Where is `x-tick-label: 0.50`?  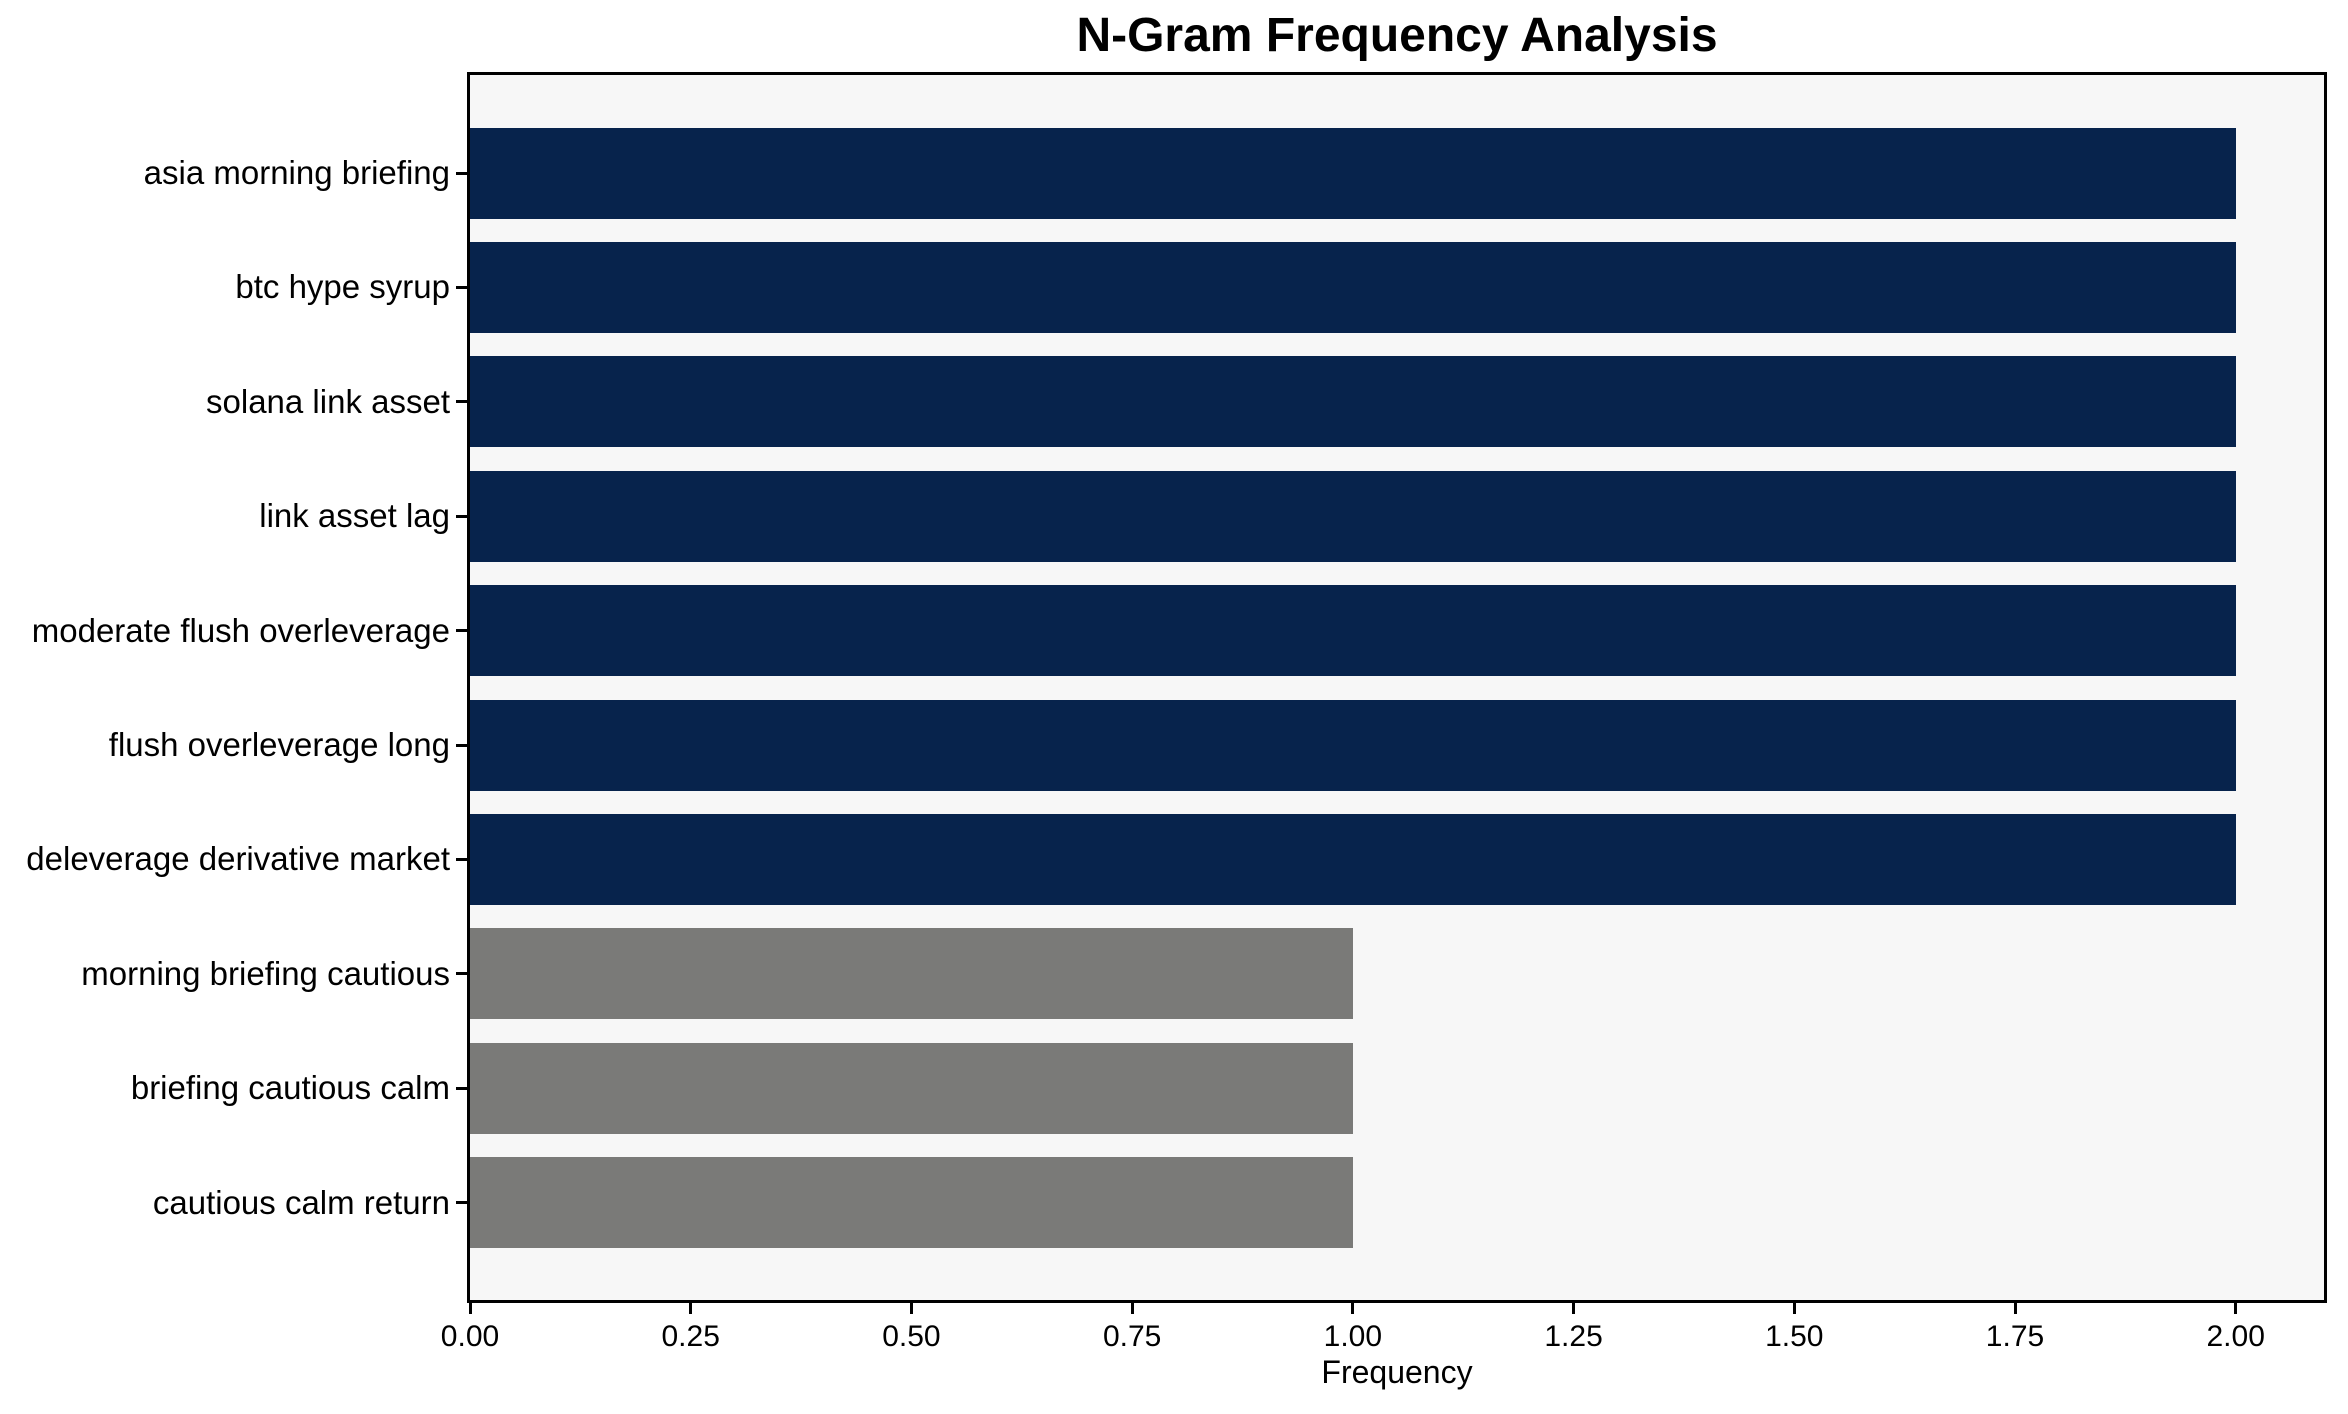 x-tick-label: 0.50 is located at coordinates (911, 1336).